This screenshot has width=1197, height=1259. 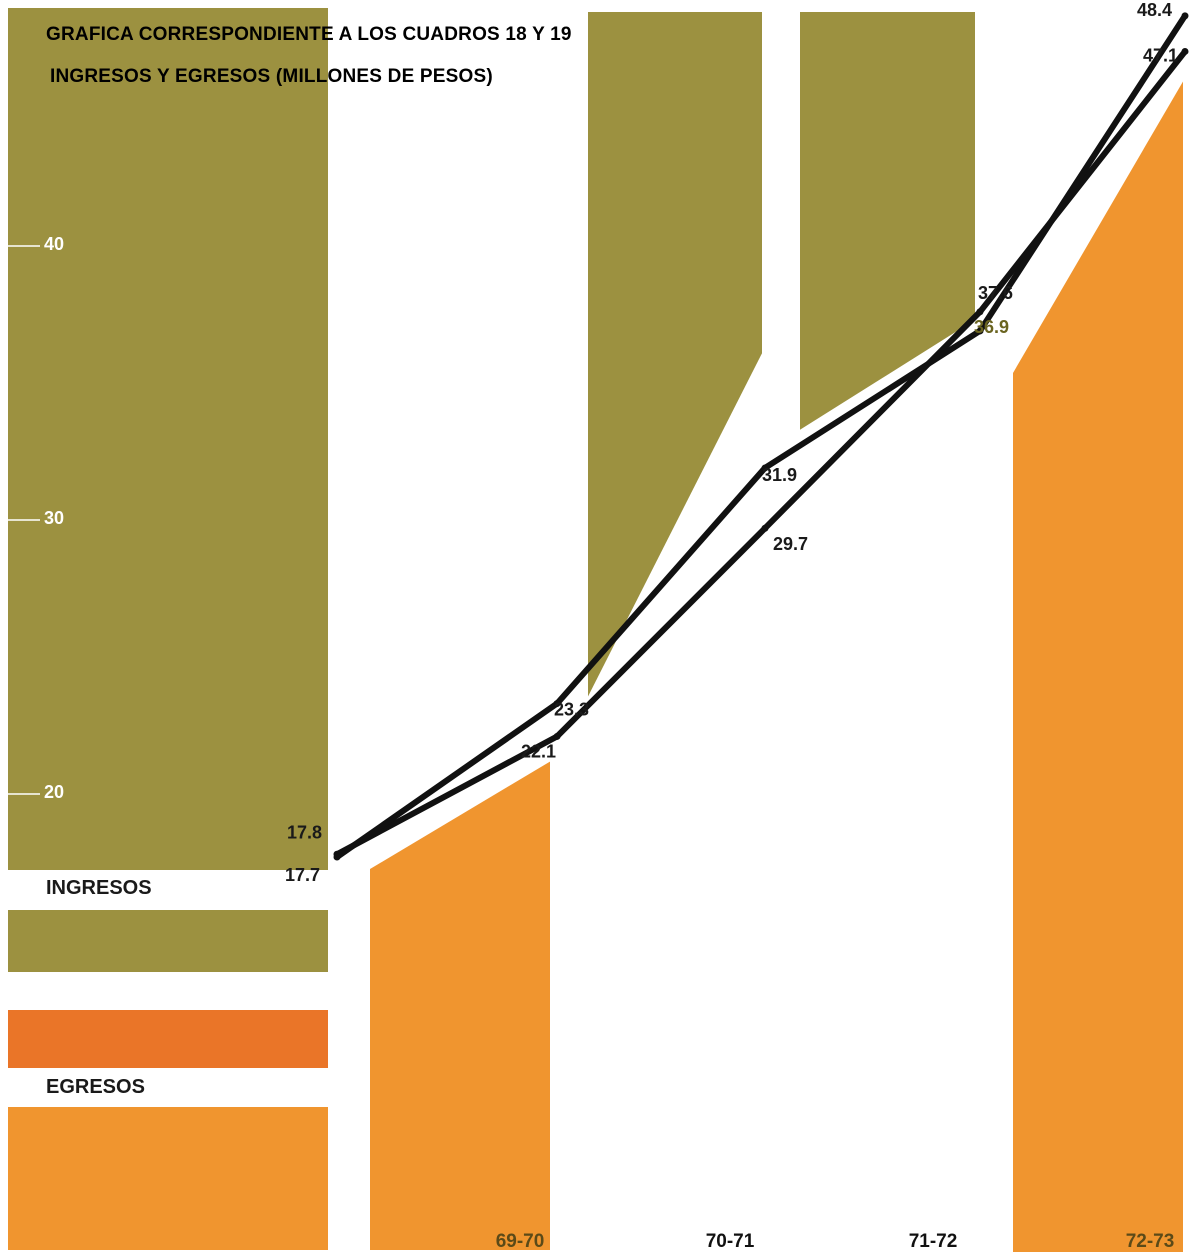 I want to click on legend-label-egresos: EGRESOS, so click(x=95, y=1087).